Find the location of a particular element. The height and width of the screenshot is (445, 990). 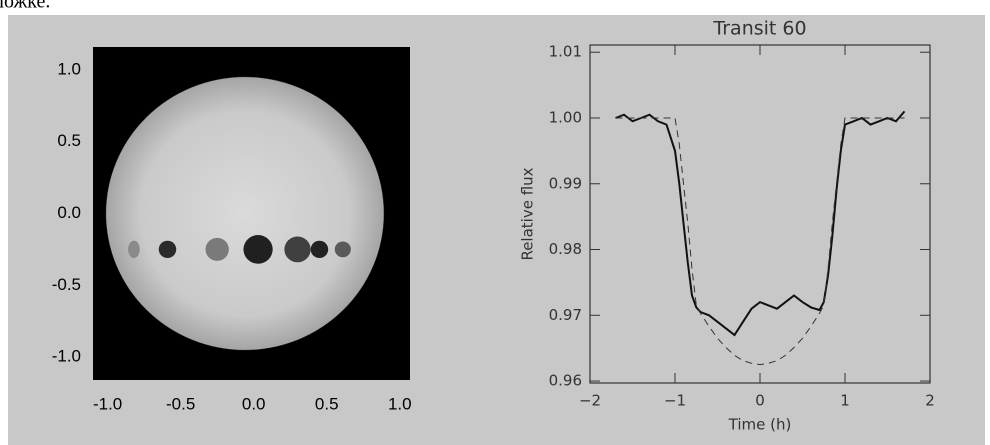

y-tick-label: 1.01 is located at coordinates (565, 52).